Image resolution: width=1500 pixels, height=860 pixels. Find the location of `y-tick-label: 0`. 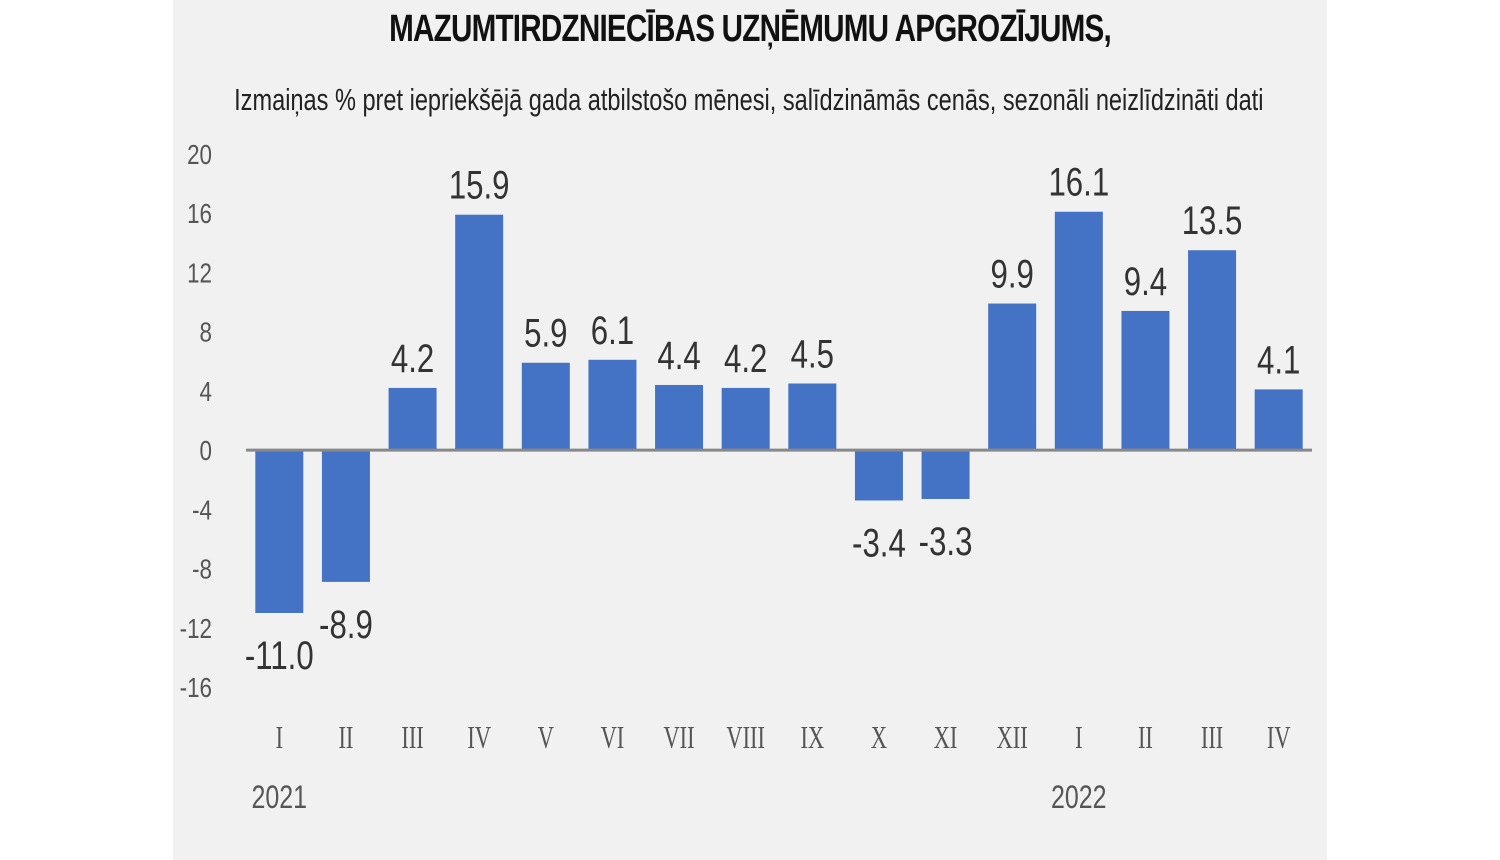

y-tick-label: 0 is located at coordinates (206, 451).